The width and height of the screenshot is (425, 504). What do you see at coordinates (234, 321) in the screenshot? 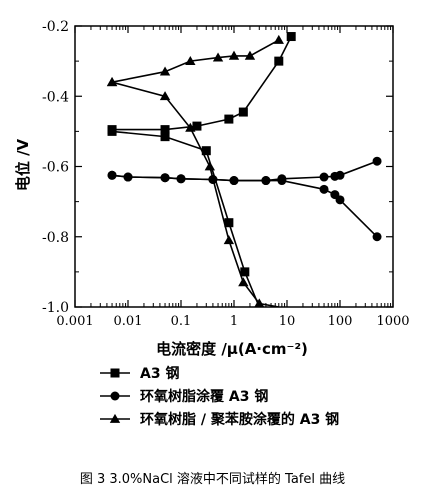
I see `x-tick-label: 1` at bounding box center [234, 321].